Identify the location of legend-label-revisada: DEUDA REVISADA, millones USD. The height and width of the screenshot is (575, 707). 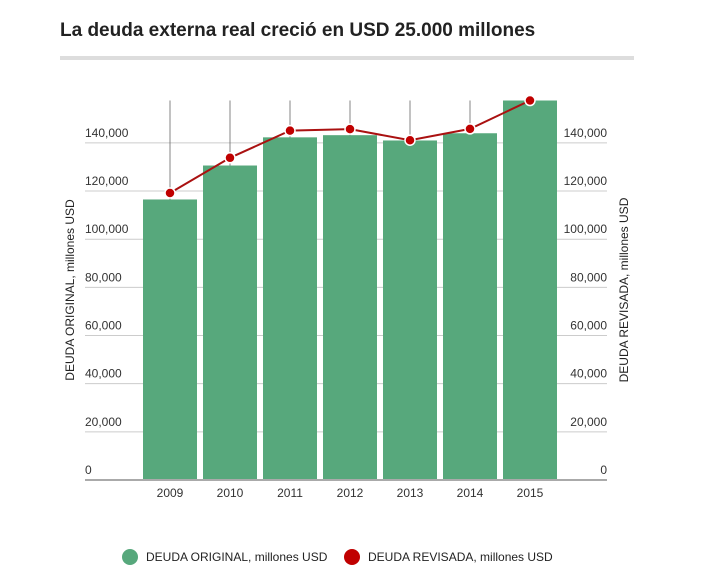
(460, 557).